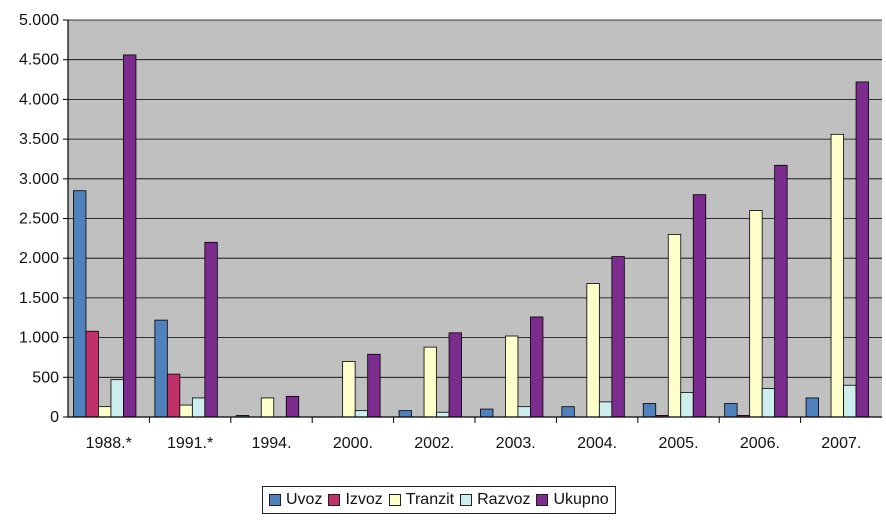  What do you see at coordinates (678, 443) in the screenshot?
I see `x-tick-label: 2005.` at bounding box center [678, 443].